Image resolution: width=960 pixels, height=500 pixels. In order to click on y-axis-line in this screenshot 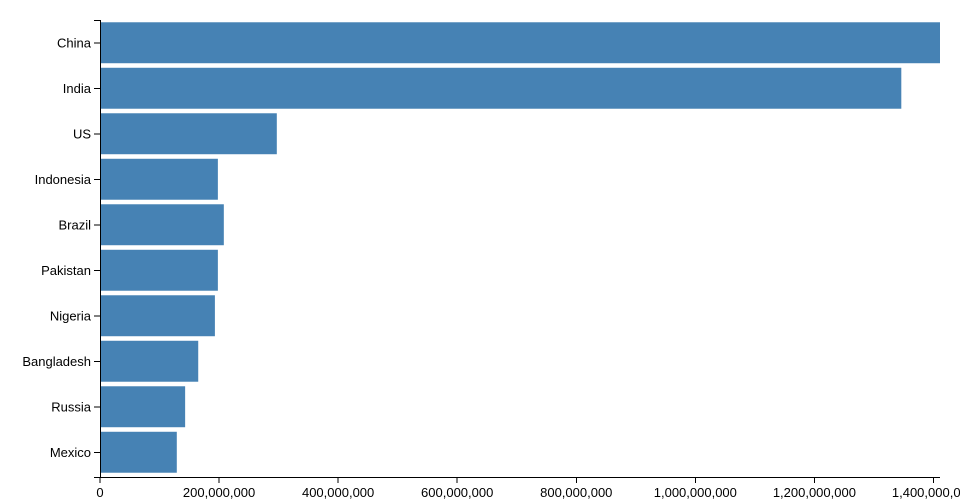, I will do `click(97, 249)`.